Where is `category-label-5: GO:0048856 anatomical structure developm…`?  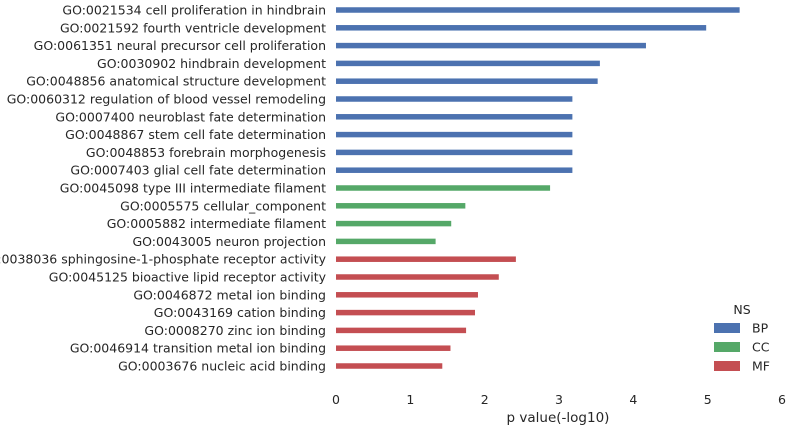
category-label-5: GO:0048856 anatomical structure developm… is located at coordinates (176, 81).